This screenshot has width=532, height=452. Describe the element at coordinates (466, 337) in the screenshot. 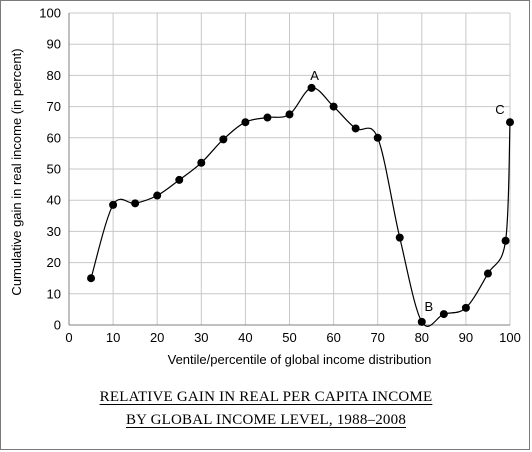

I see `x-tick-label: 90` at that location.